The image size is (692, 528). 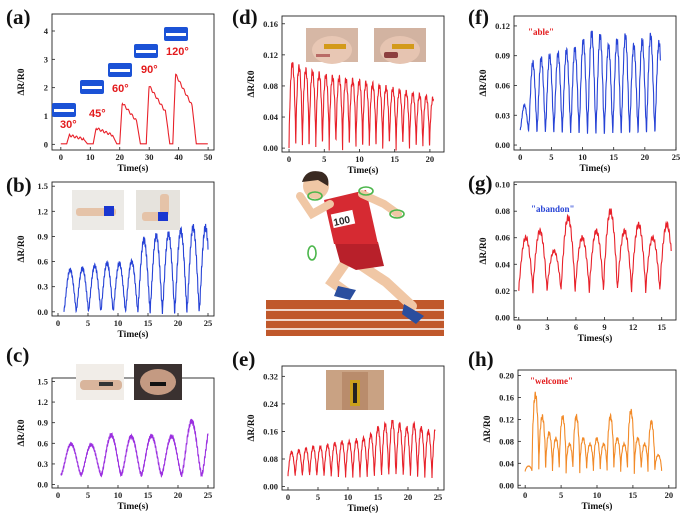 I want to click on word-label-abandon: "abandon", so click(x=553, y=209).